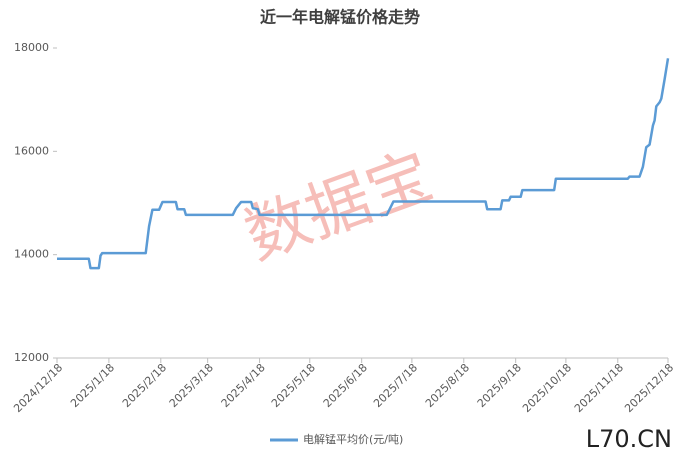  Describe the element at coordinates (629, 439) in the screenshot. I see `brand: L70.CN` at that location.